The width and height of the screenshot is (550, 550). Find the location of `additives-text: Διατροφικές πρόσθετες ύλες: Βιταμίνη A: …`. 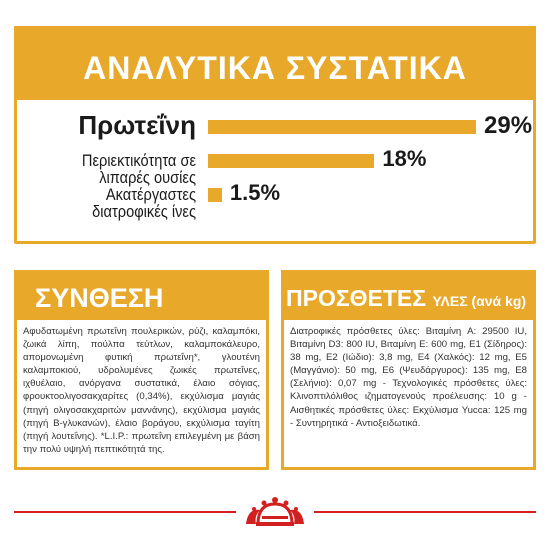

additives-text: Διατροφικές πρόσθετες ύλες: Βιταμίνη A: … is located at coordinates (408, 377).